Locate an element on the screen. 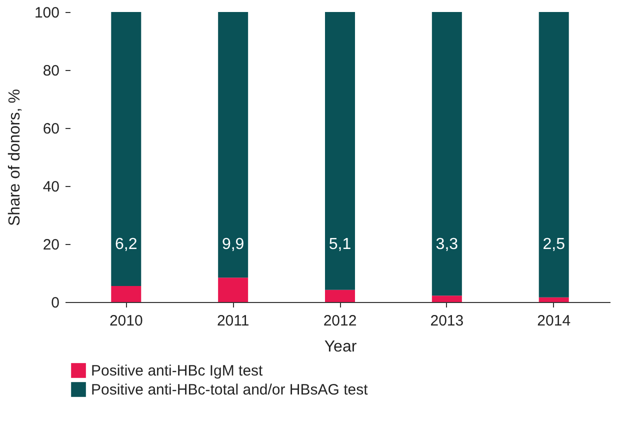 This screenshot has height=425, width=641. legend-label: Positive anti-HBc-total and/or HBsAG test is located at coordinates (230, 390).